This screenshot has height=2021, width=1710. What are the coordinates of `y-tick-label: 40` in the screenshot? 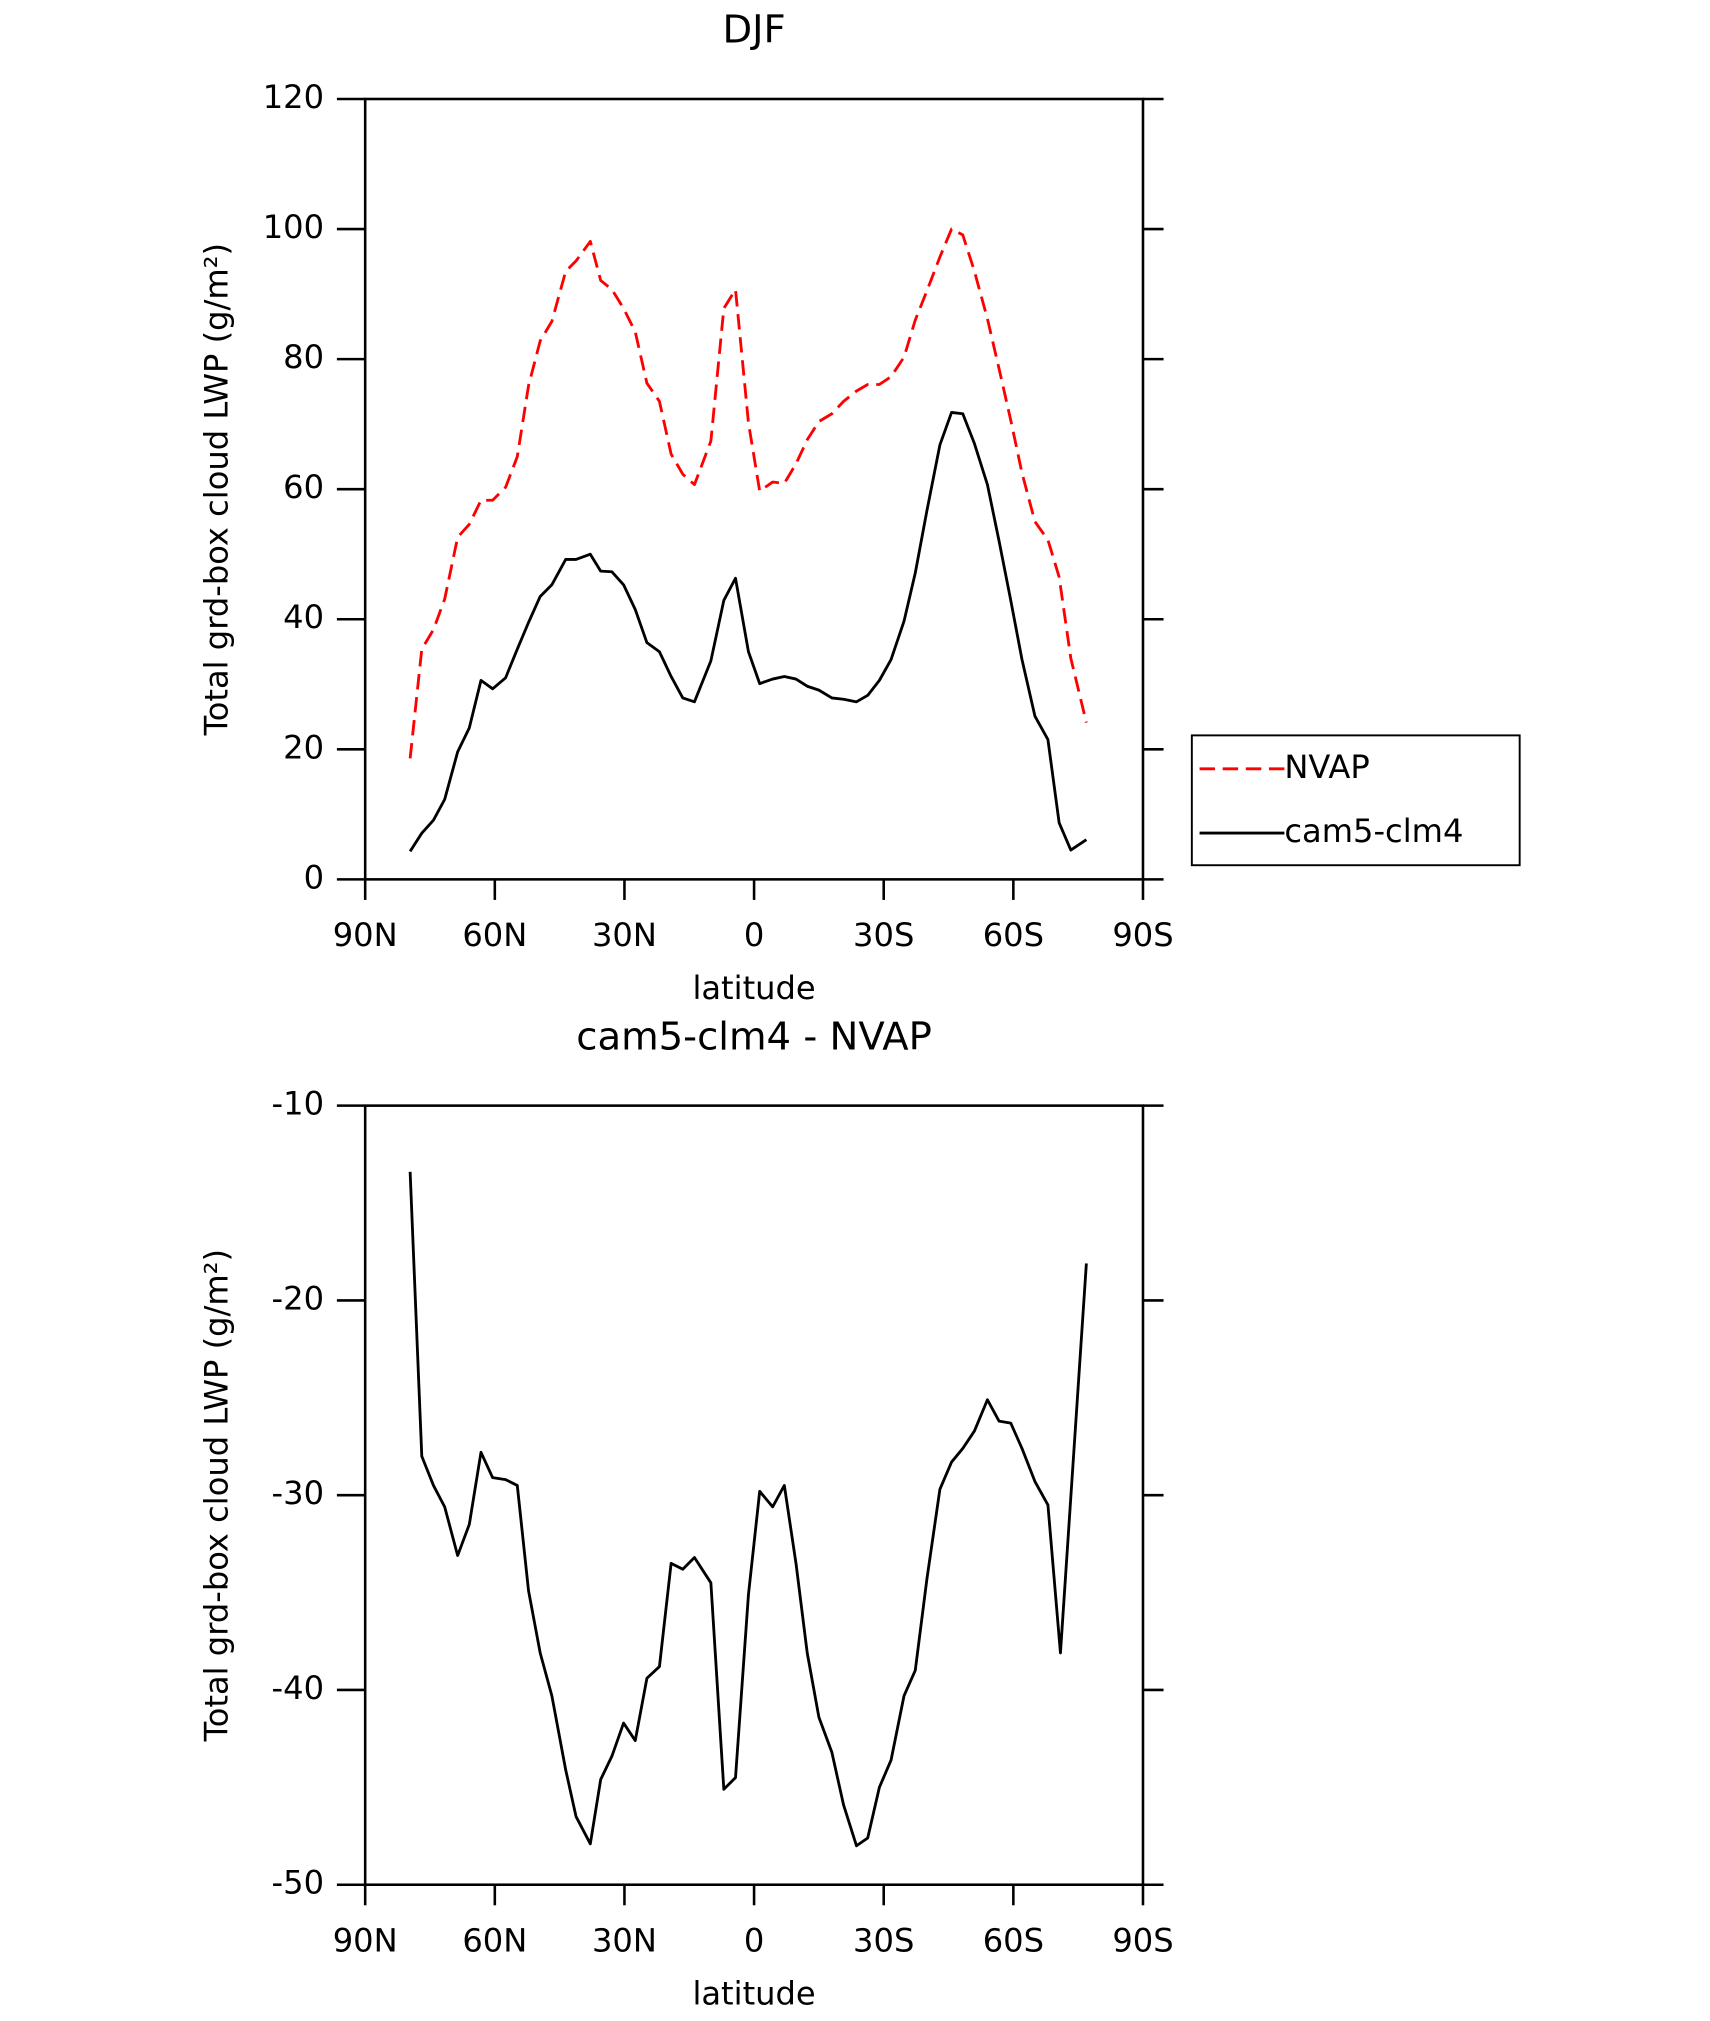 It's located at (303, 617).